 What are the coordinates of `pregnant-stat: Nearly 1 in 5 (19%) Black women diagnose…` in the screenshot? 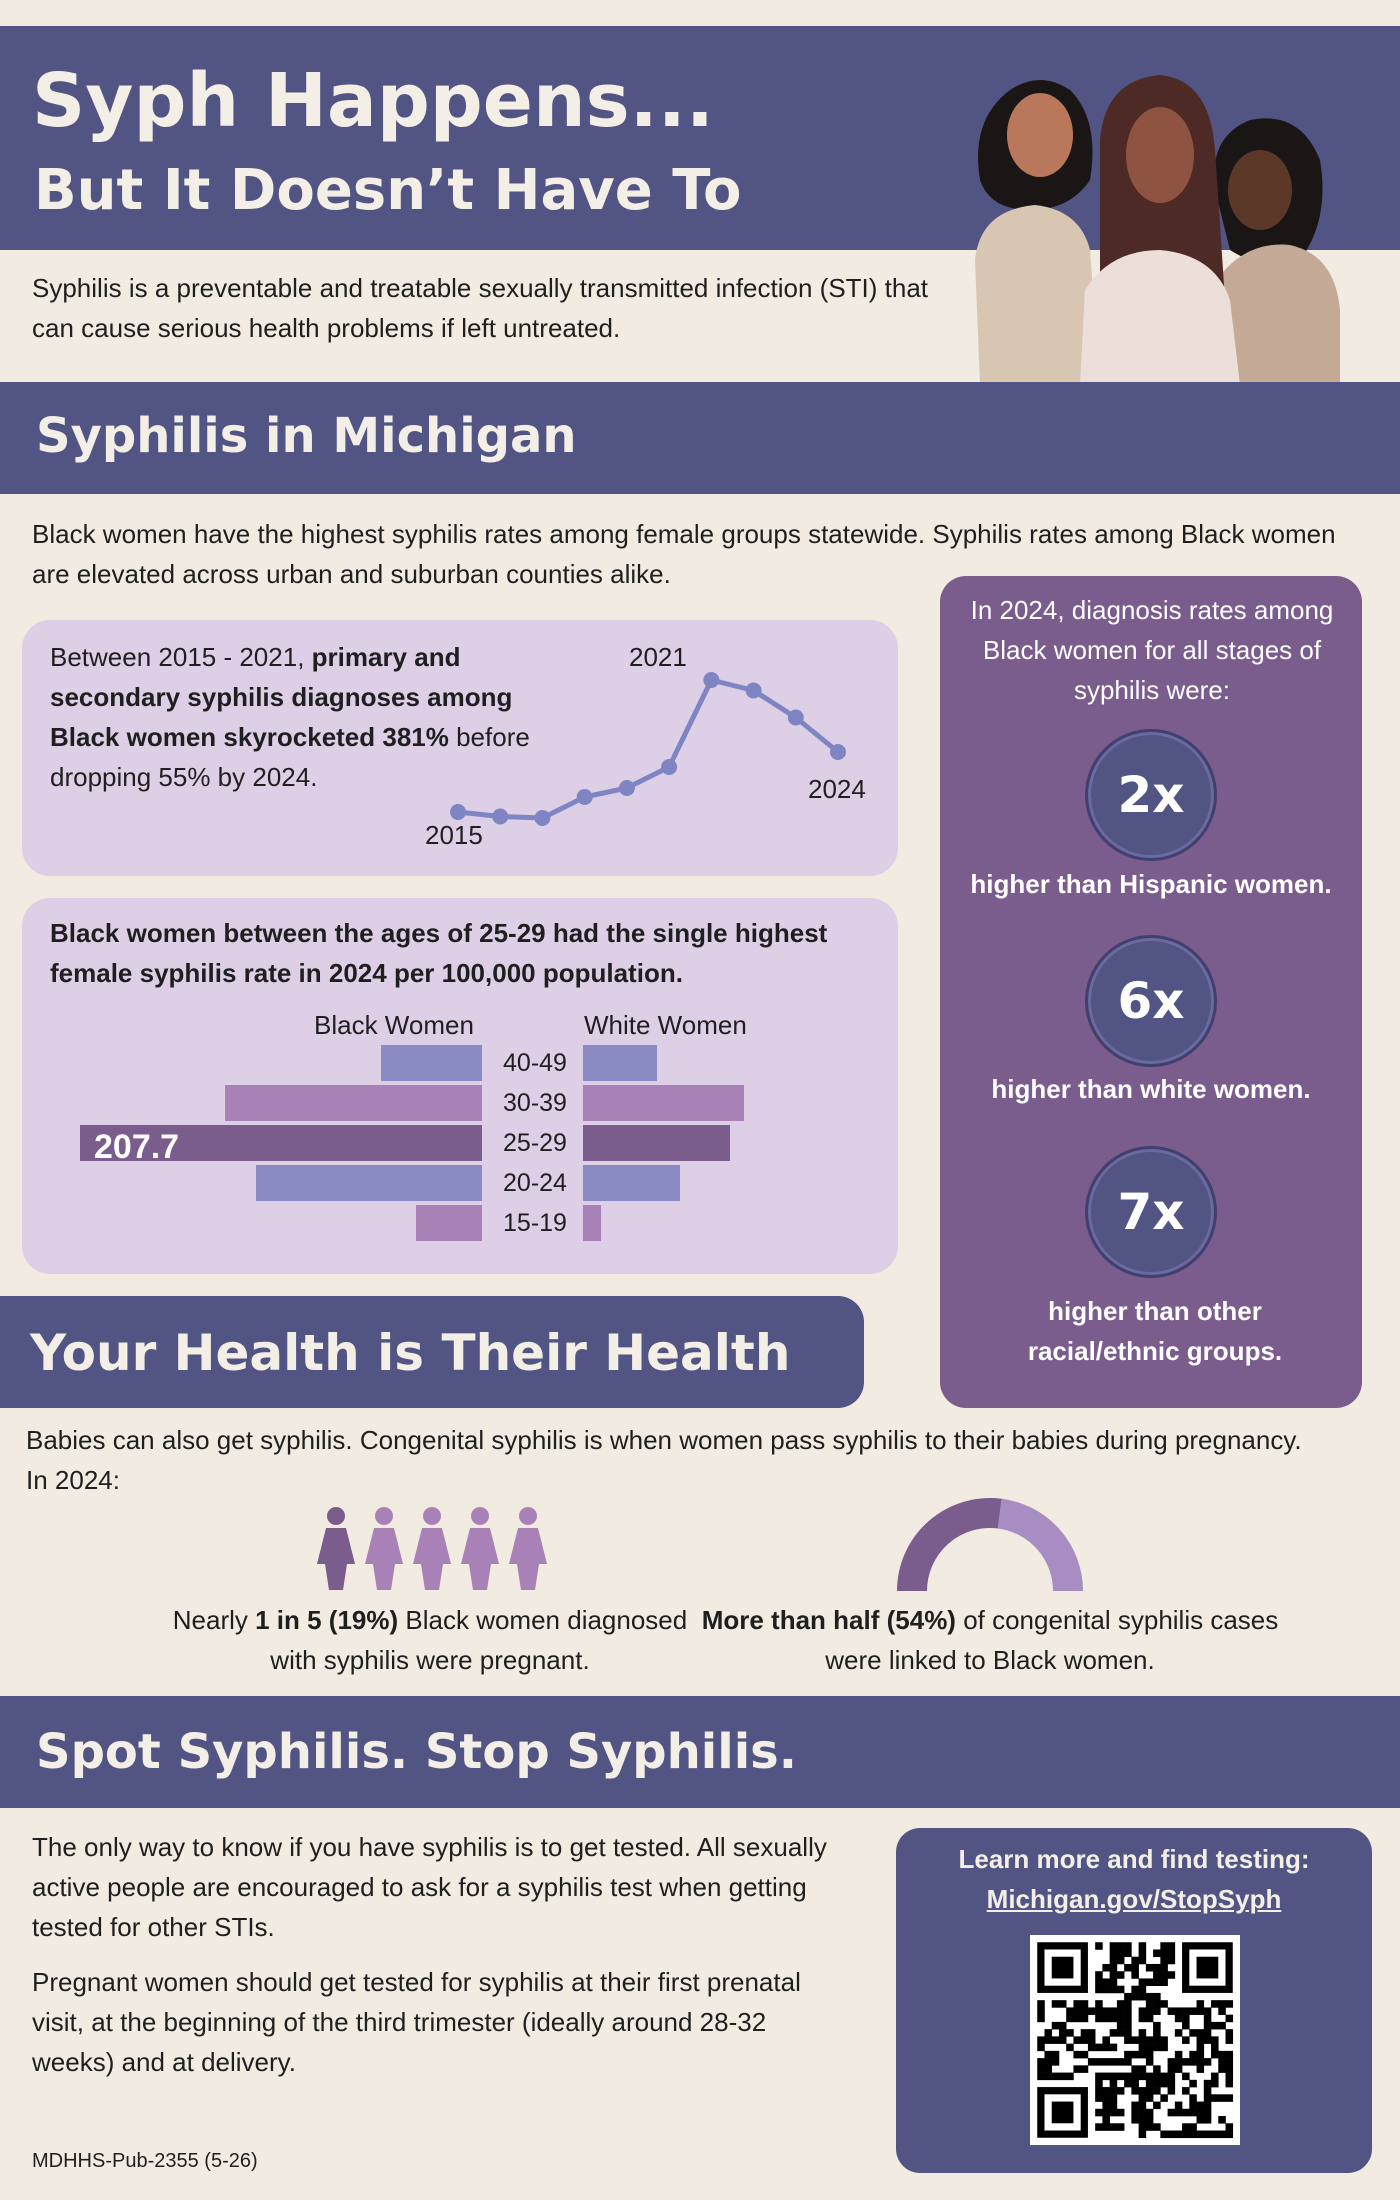 It's located at (430, 1640).